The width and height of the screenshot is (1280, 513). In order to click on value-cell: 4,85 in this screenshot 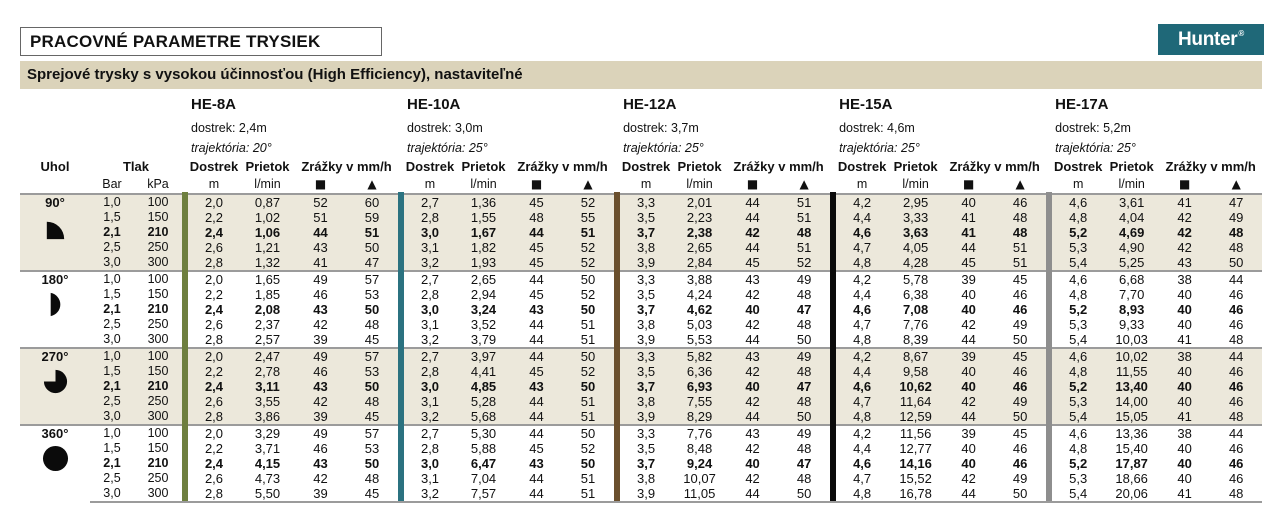, I will do `click(484, 386)`.